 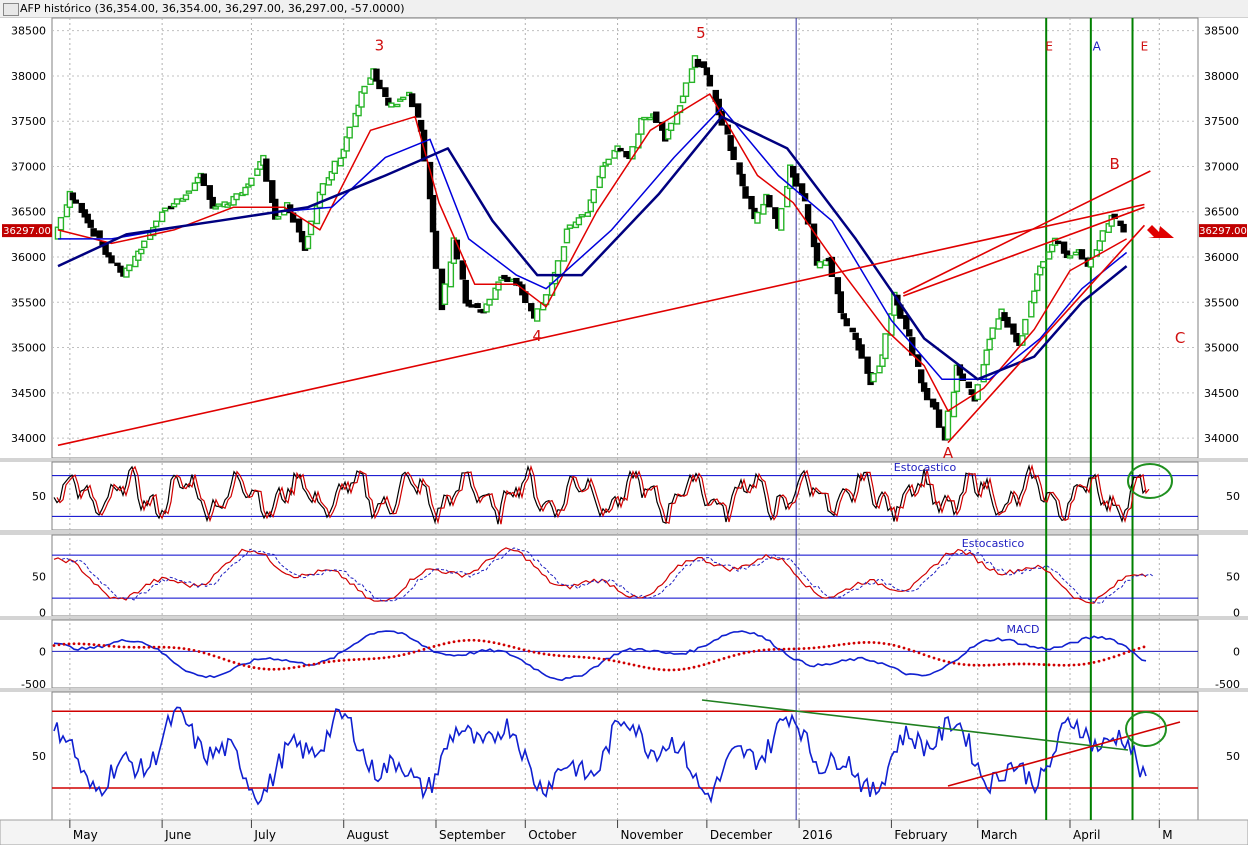 I want to click on wave-label: E, so click(x=1145, y=47).